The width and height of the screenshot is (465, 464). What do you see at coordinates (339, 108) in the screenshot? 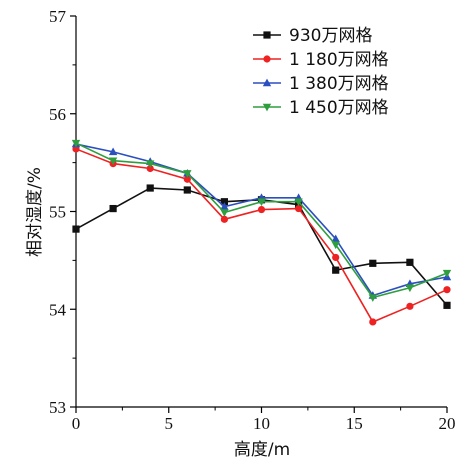
I see `legend-label: 1 450万网格` at bounding box center [339, 108].